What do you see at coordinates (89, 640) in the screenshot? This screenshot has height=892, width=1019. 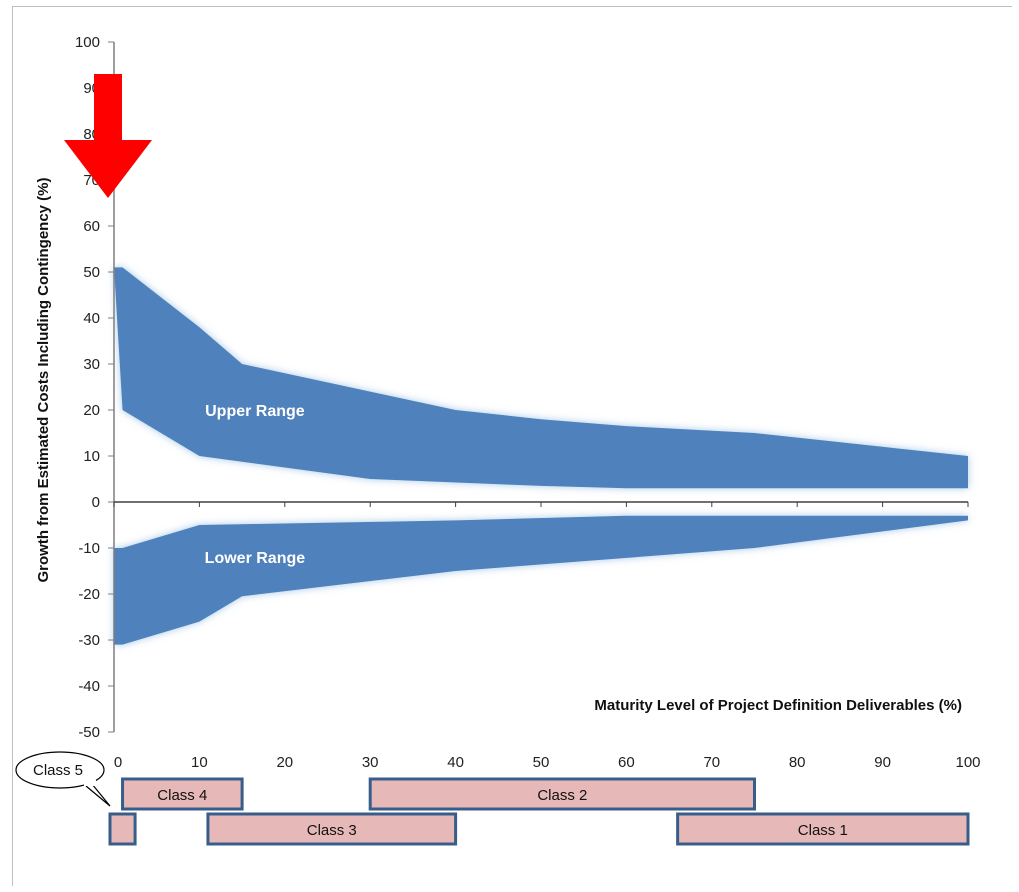 I see `y-tick-label: -30` at bounding box center [89, 640].